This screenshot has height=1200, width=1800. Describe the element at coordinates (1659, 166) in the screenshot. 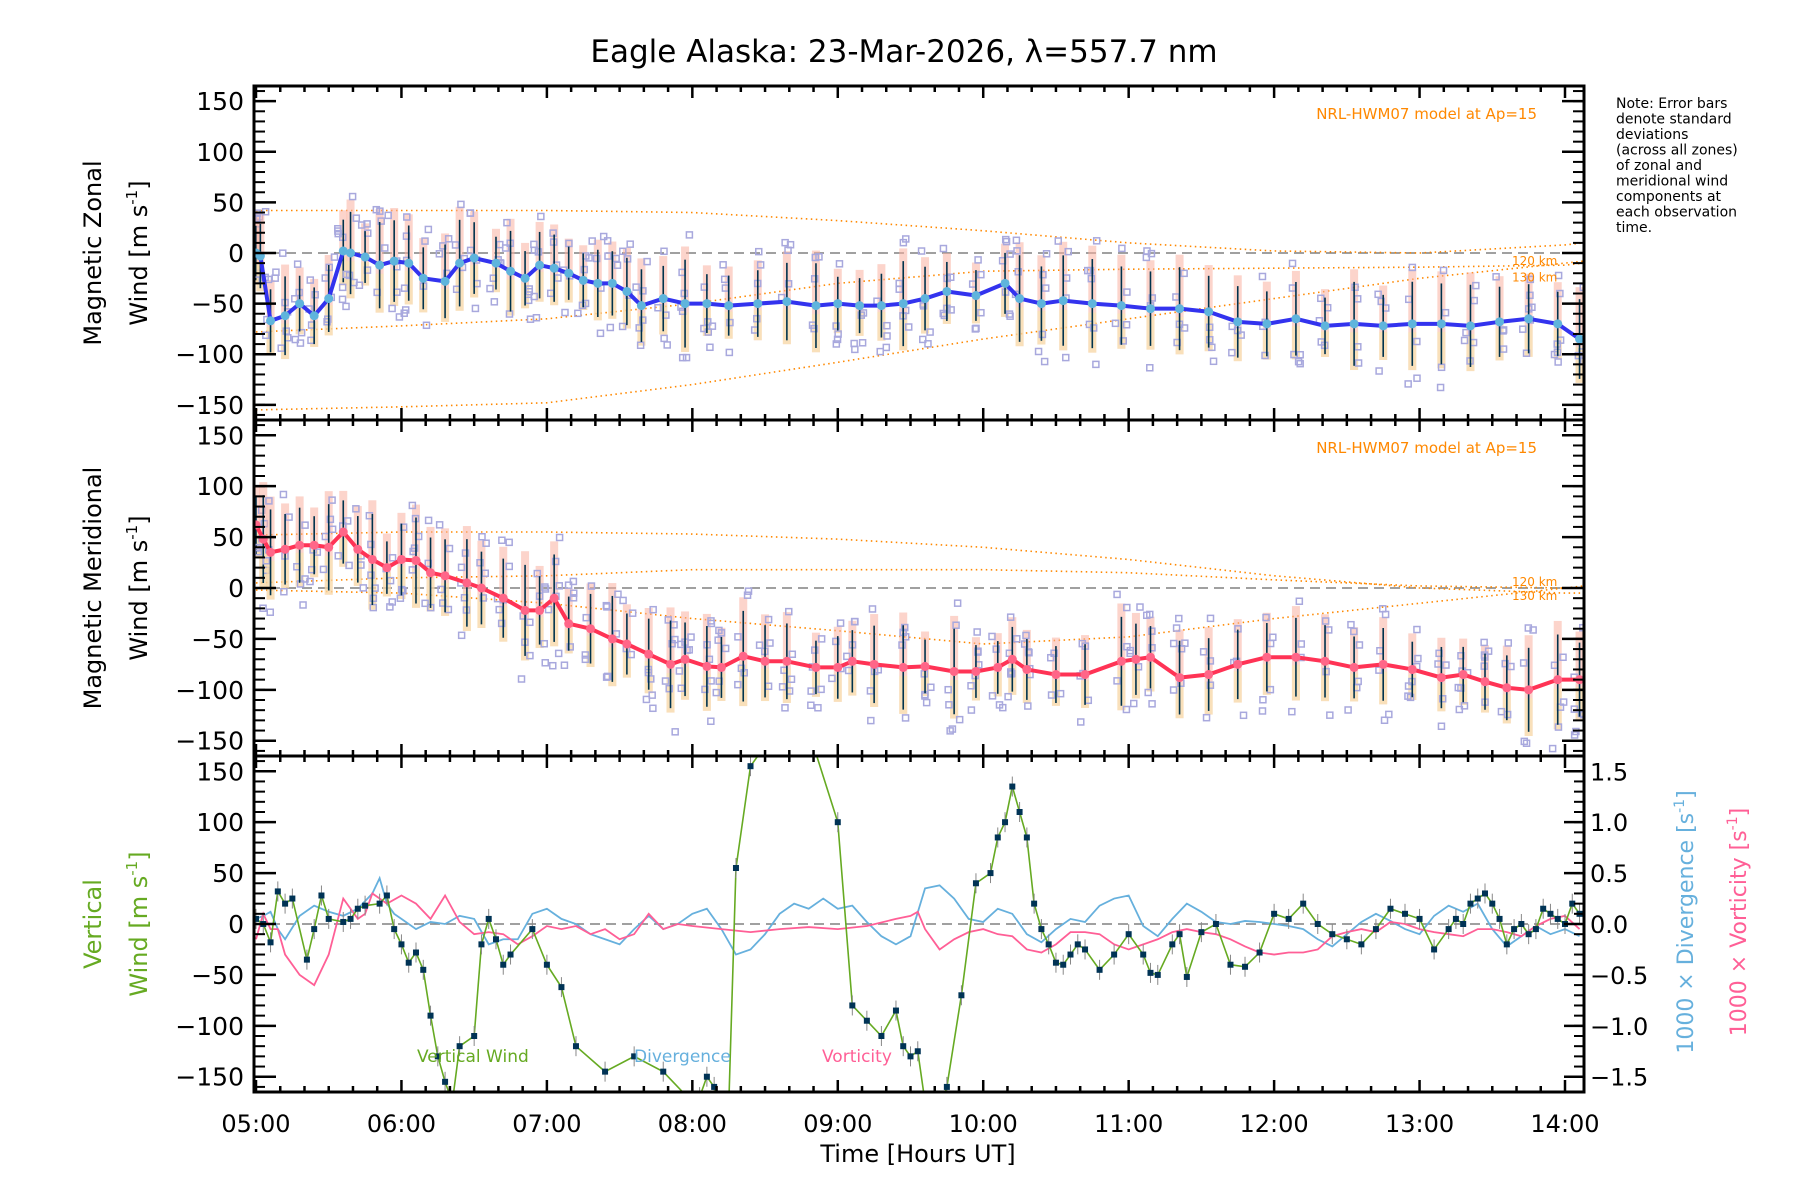

I see `note-line: of zonal and` at that location.